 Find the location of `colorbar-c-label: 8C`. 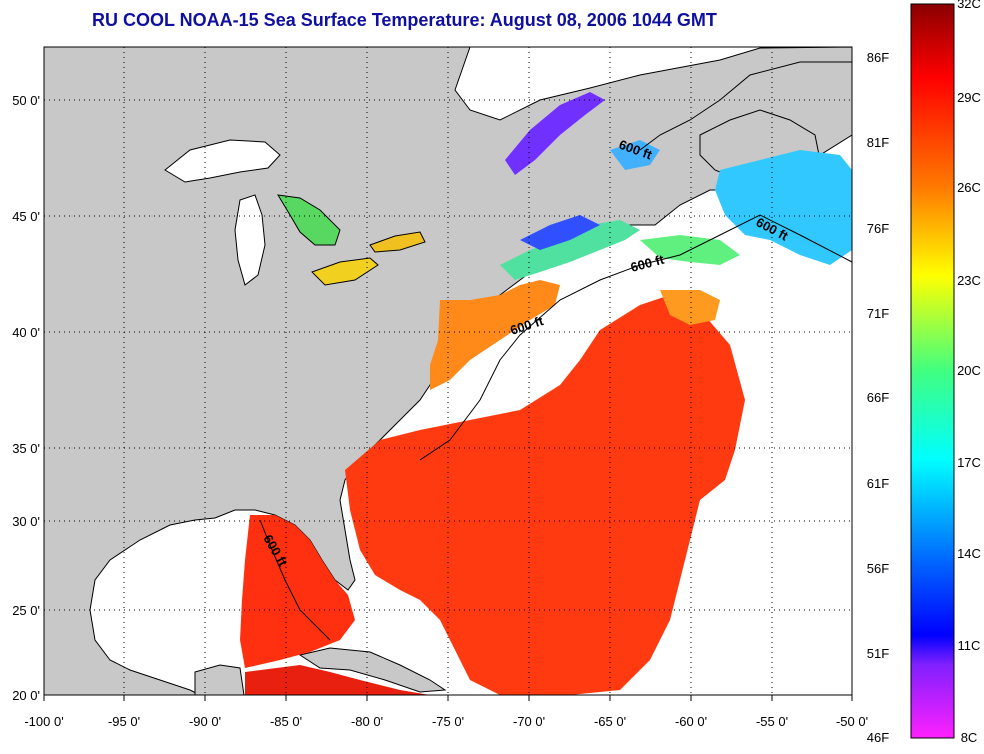

colorbar-c-label: 8C is located at coordinates (969, 737).